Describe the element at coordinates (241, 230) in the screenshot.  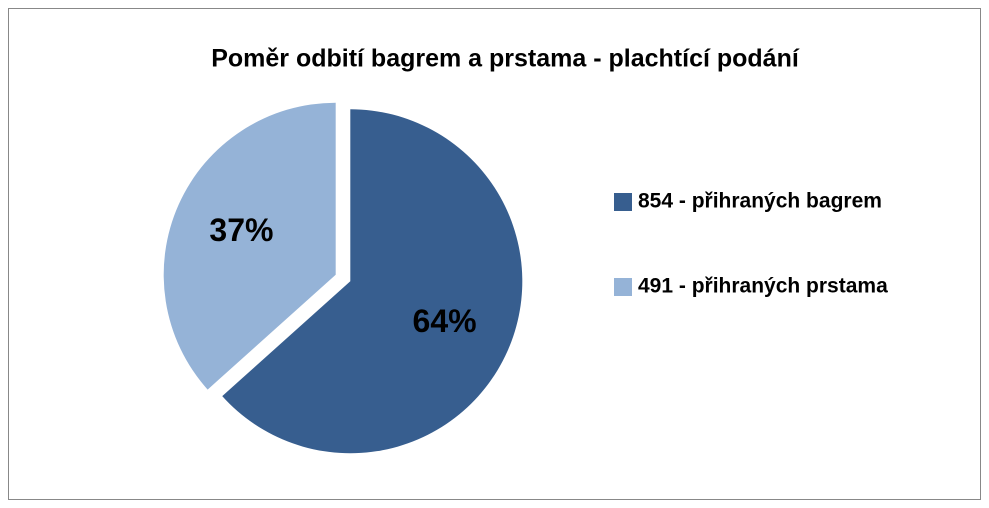
I see `data-label: 37%` at that location.